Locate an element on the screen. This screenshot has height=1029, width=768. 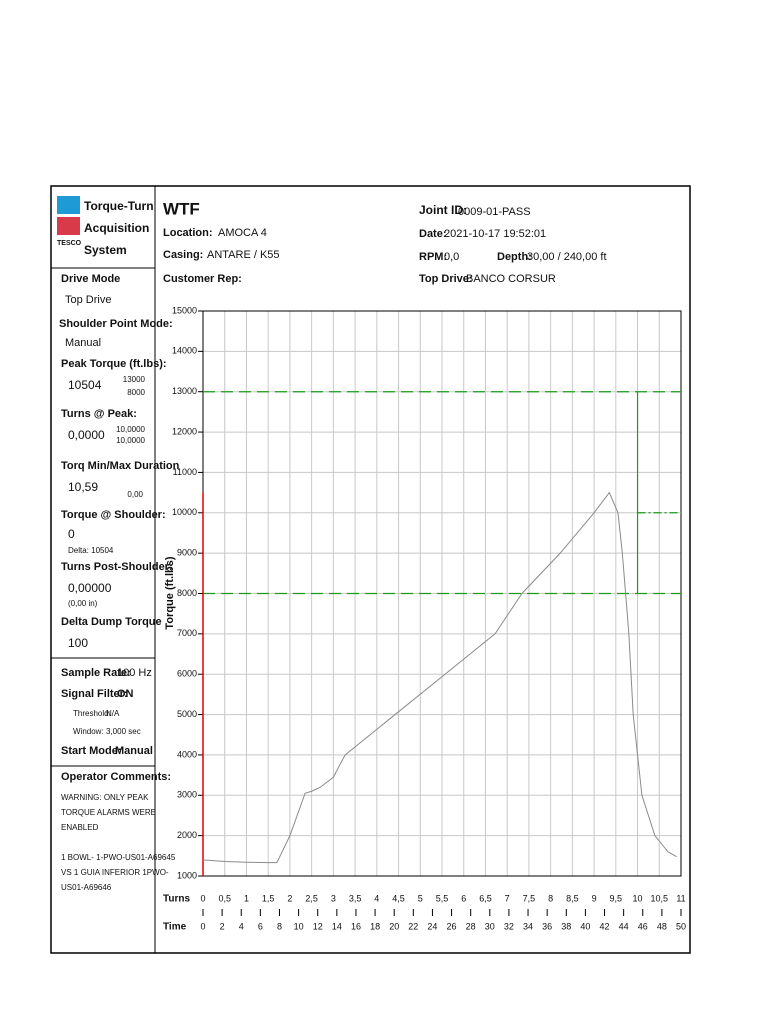
x-tick-label: 1,5 is located at coordinates (268, 898).